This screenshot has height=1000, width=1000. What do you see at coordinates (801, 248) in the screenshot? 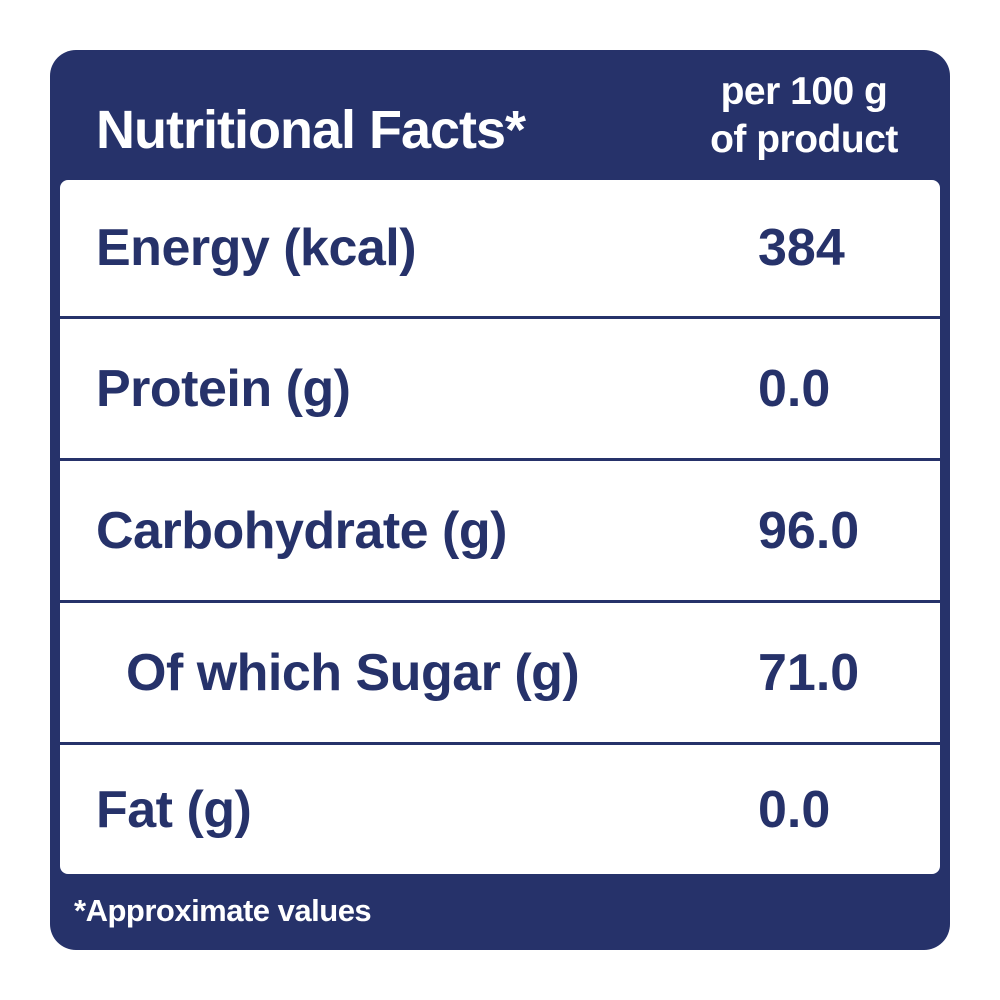
I see `nutrient-value: 384` at bounding box center [801, 248].